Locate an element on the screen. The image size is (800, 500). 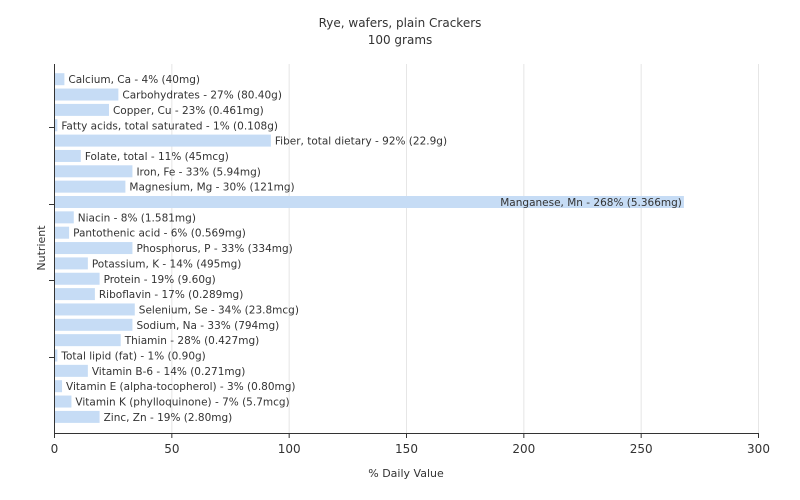
bar-label: Sodium, Na - 33% (794mg) is located at coordinates (207, 326).